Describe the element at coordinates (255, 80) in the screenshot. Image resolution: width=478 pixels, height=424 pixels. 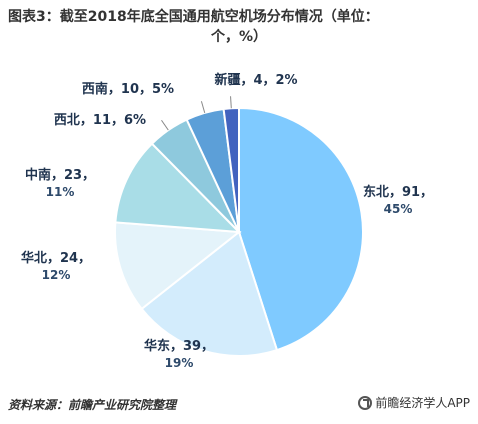
I see `slice-label-7: 新疆，4，2%` at that location.